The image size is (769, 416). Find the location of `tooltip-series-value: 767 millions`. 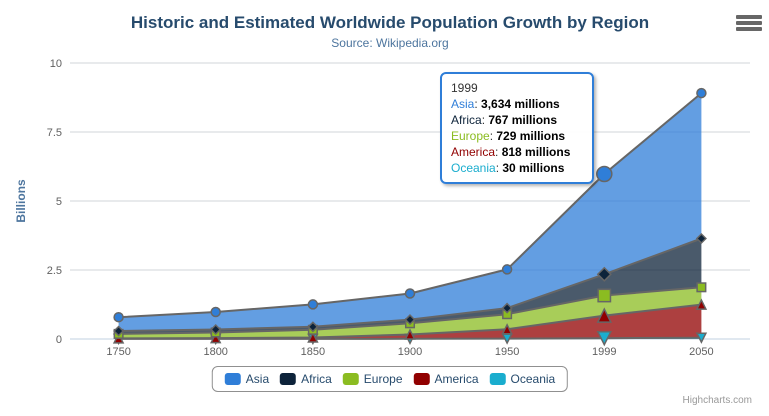

tooltip-series-value: 767 millions is located at coordinates (523, 120).